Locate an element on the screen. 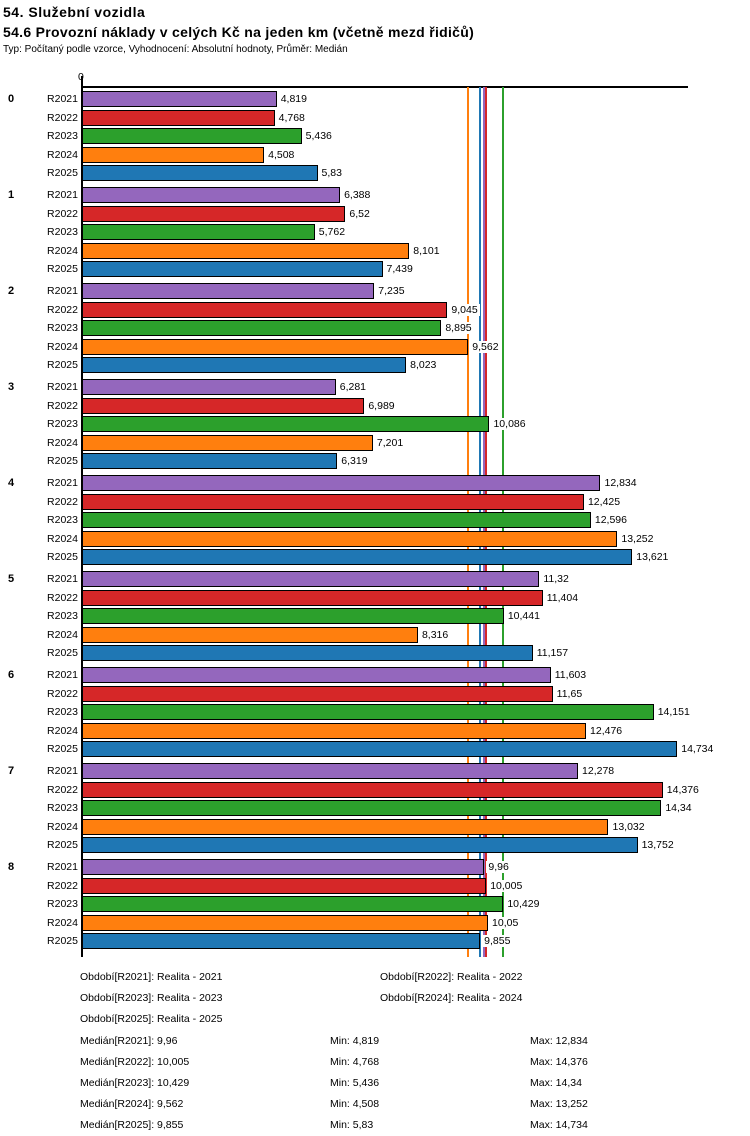  bar-value-label: 14,734 is located at coordinates (697, 749).